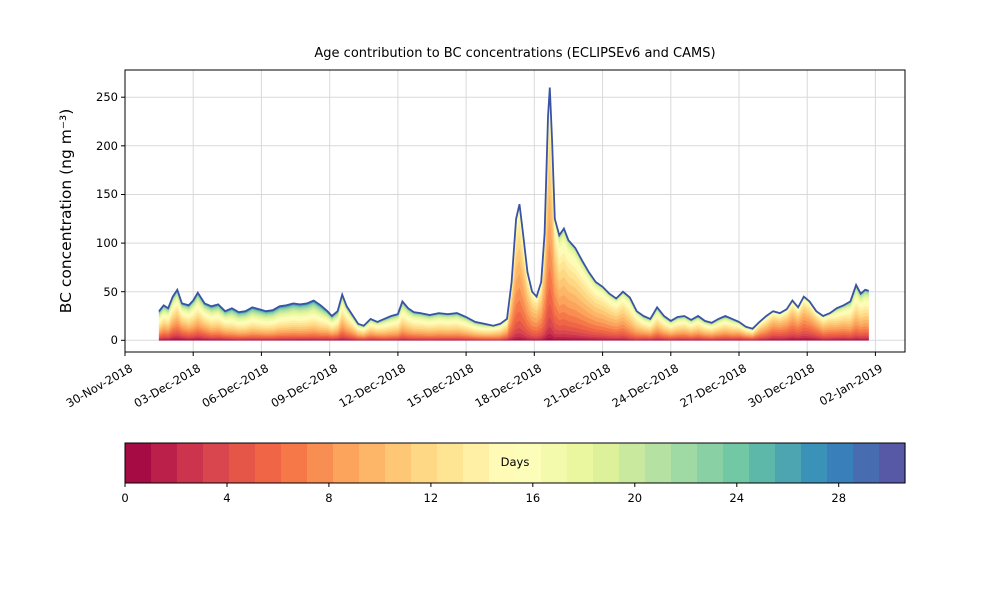 Image resolution: width=1000 pixels, height=600 pixels. I want to click on colorbar-tick-label: 28, so click(839, 498).